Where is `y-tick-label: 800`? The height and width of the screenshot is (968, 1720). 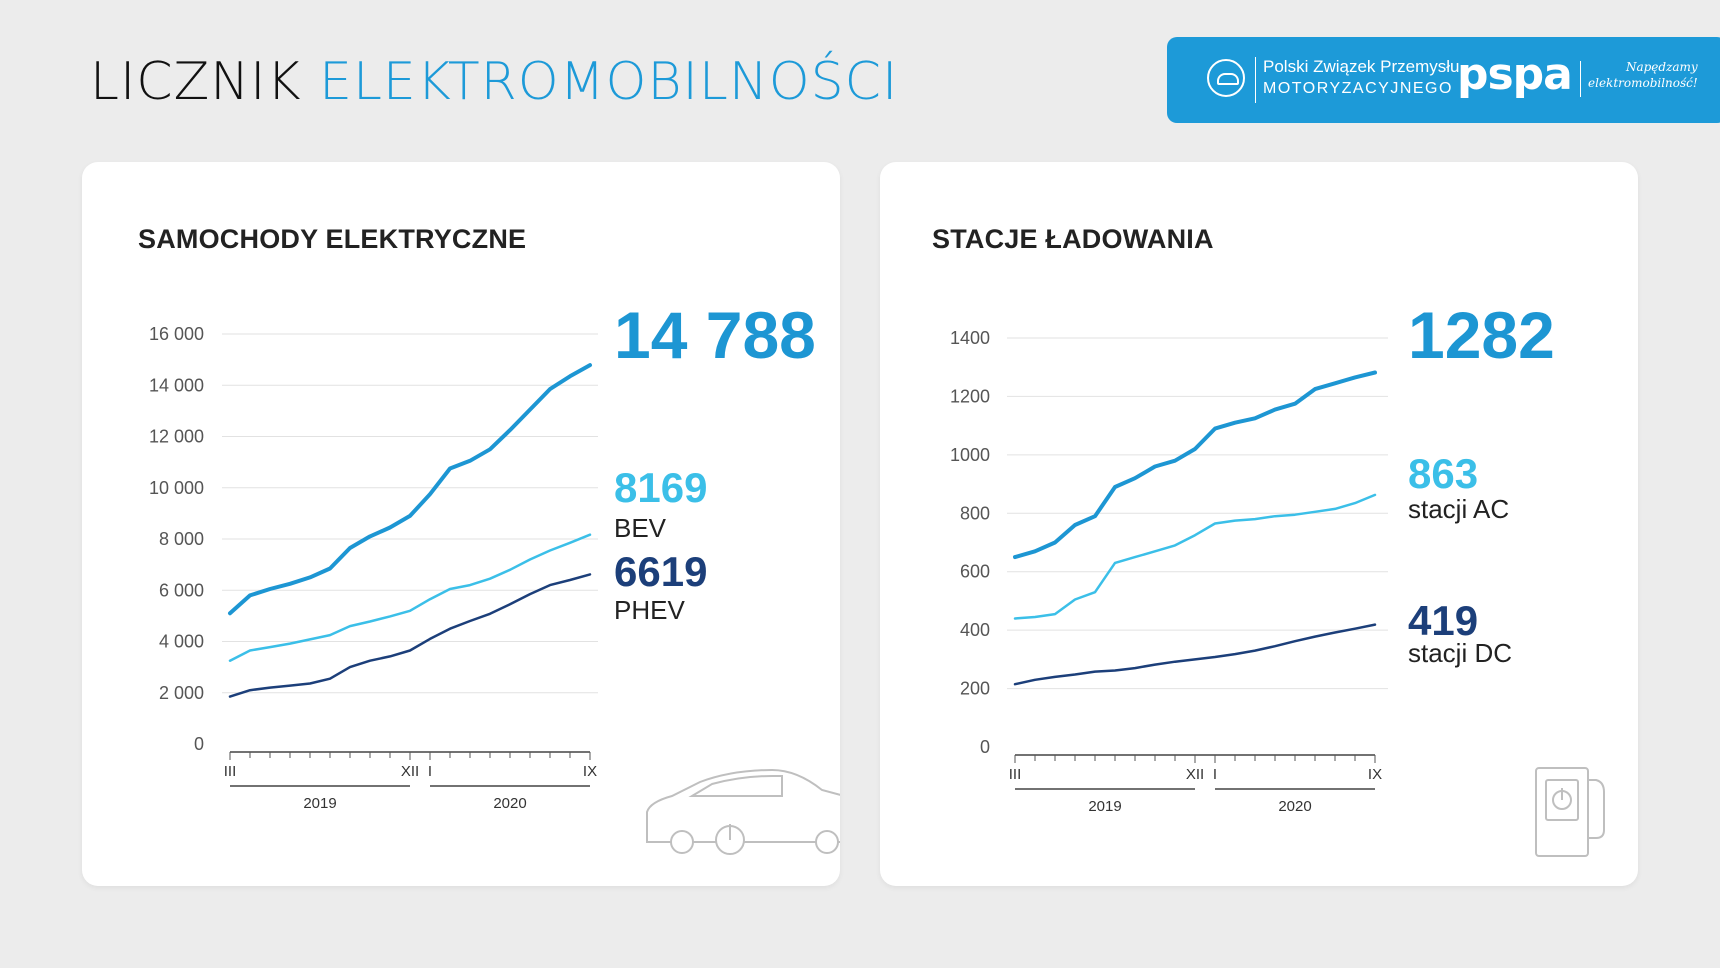 y-tick-label: 800 is located at coordinates (975, 513).